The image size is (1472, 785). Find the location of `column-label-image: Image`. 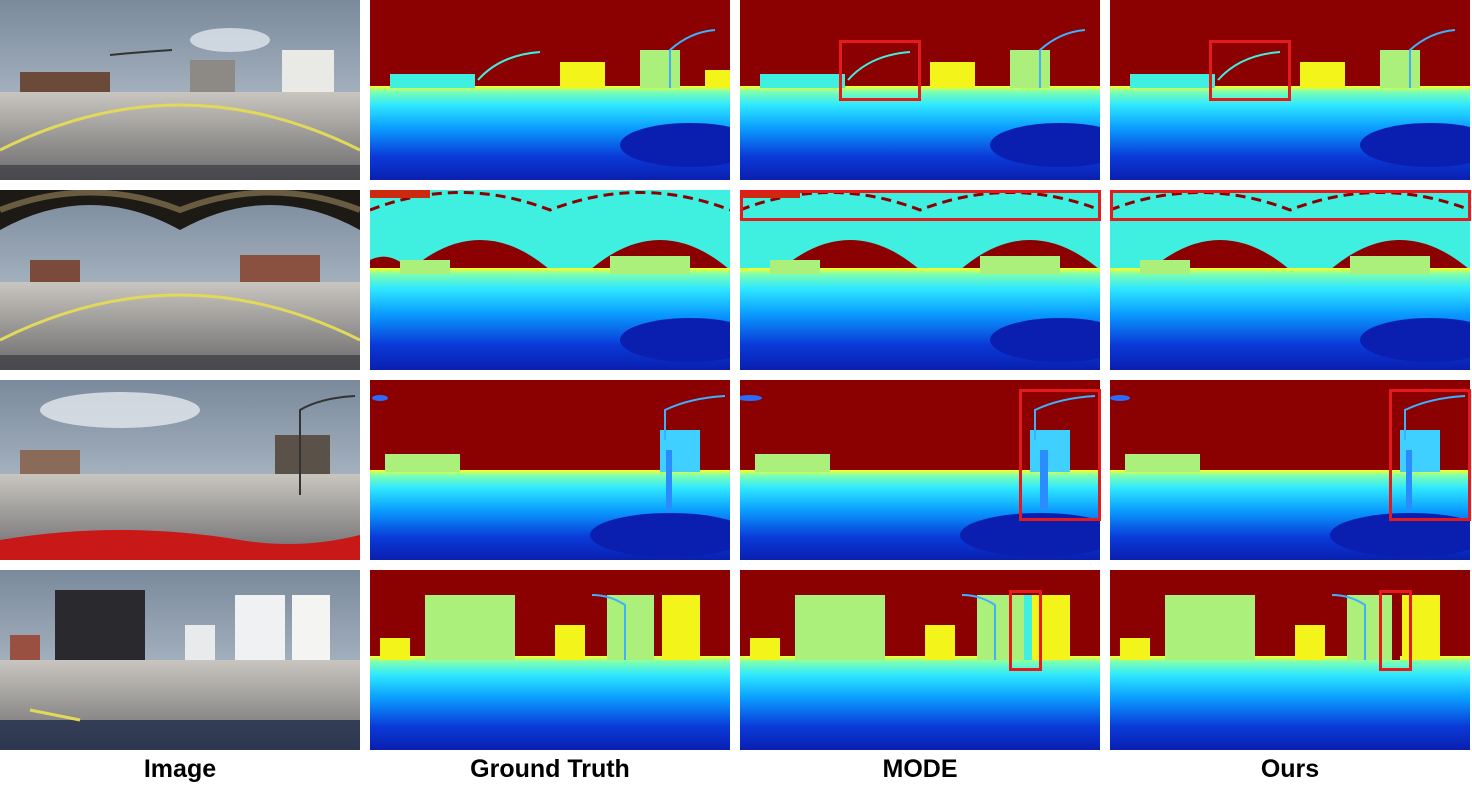

column-label-image: Image is located at coordinates (180, 769).